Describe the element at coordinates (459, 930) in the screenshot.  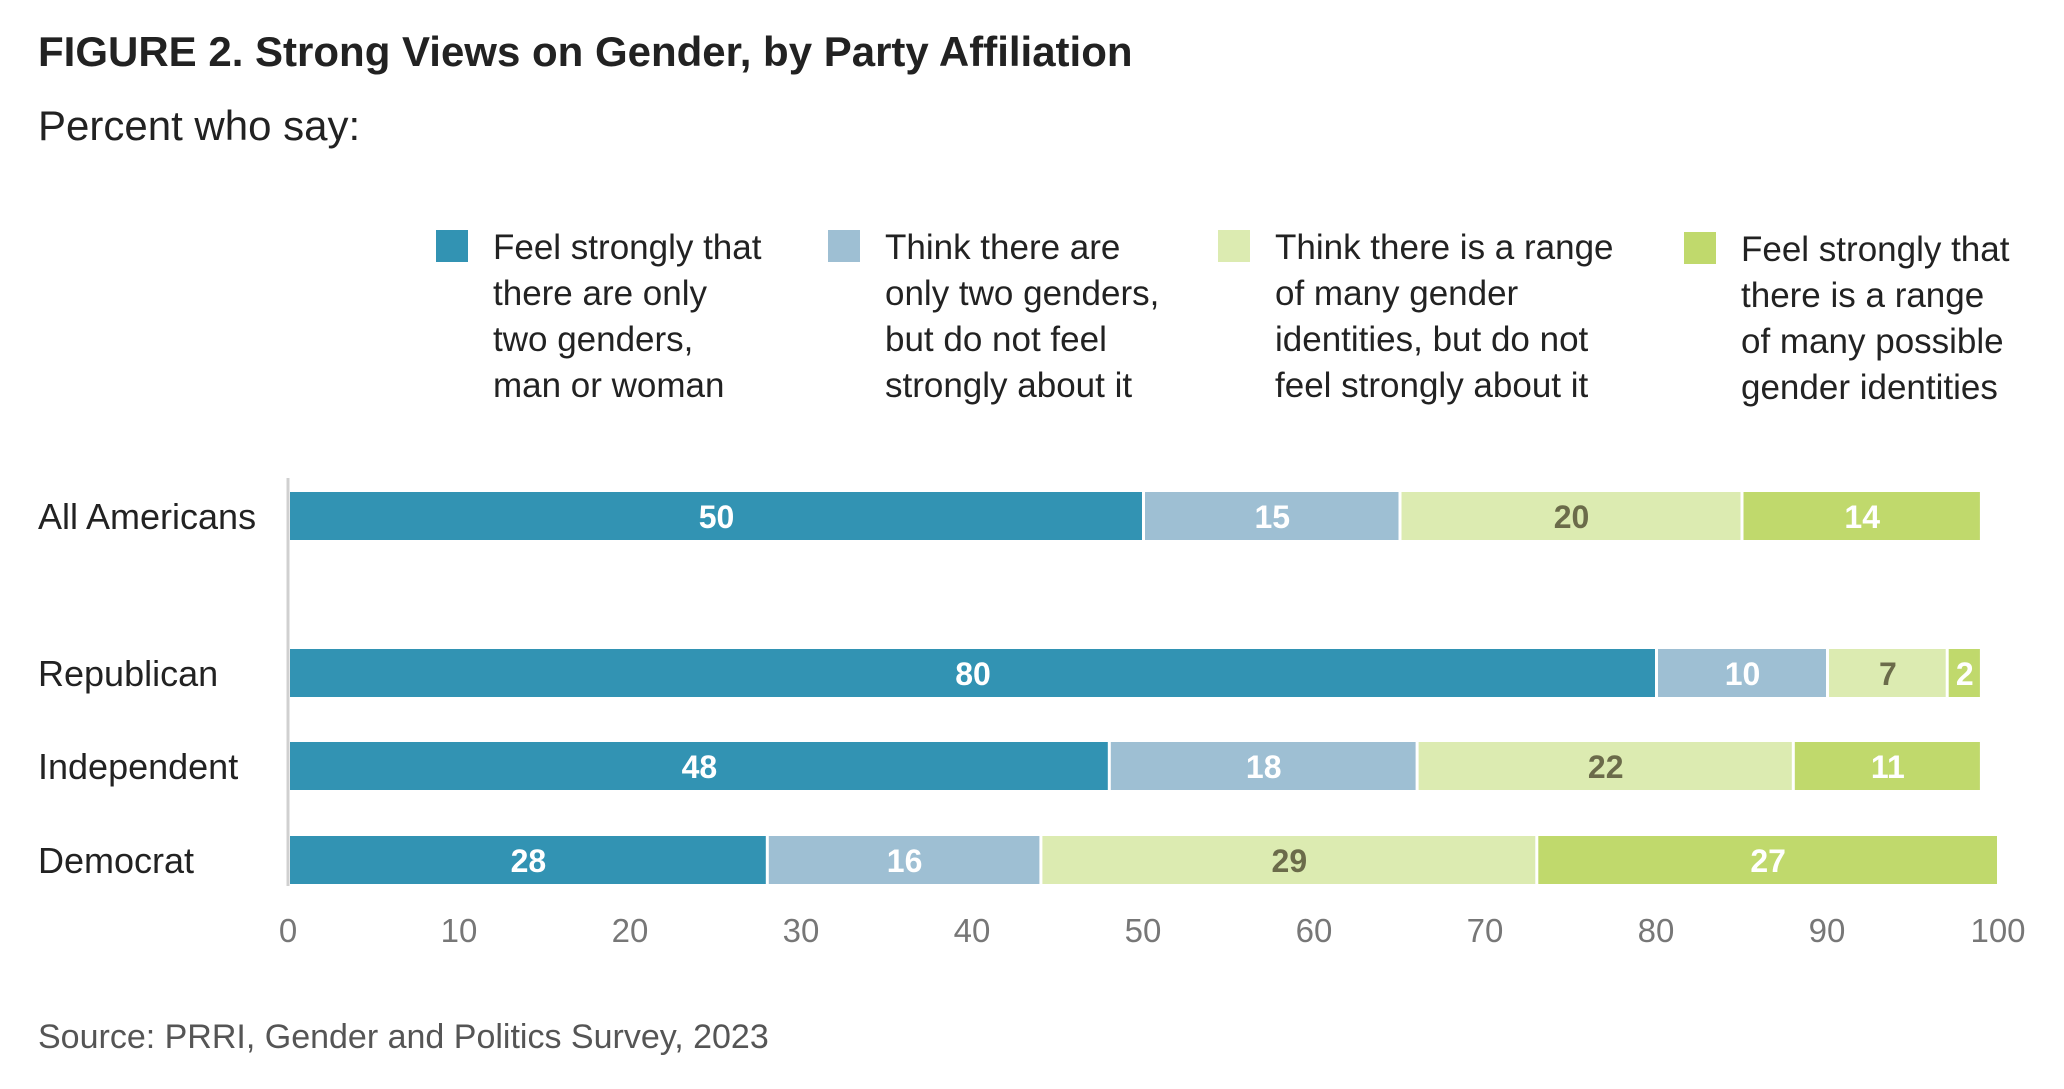
I see `x-tick-label: 10` at that location.